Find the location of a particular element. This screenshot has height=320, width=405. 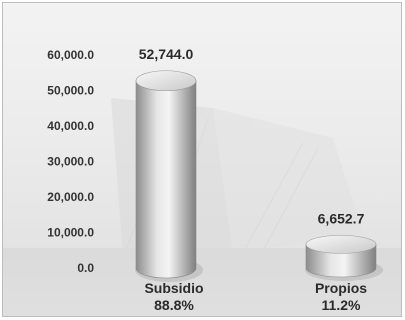

bar-propios is located at coordinates (344, 258).